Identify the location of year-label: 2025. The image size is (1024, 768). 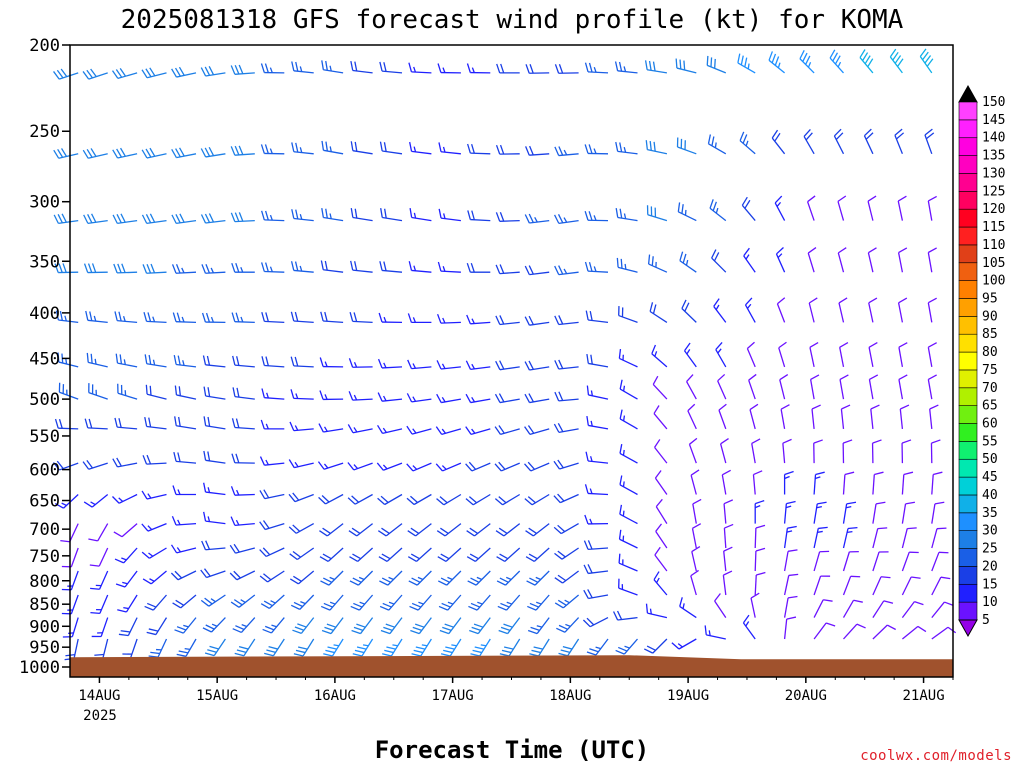
(100, 716).